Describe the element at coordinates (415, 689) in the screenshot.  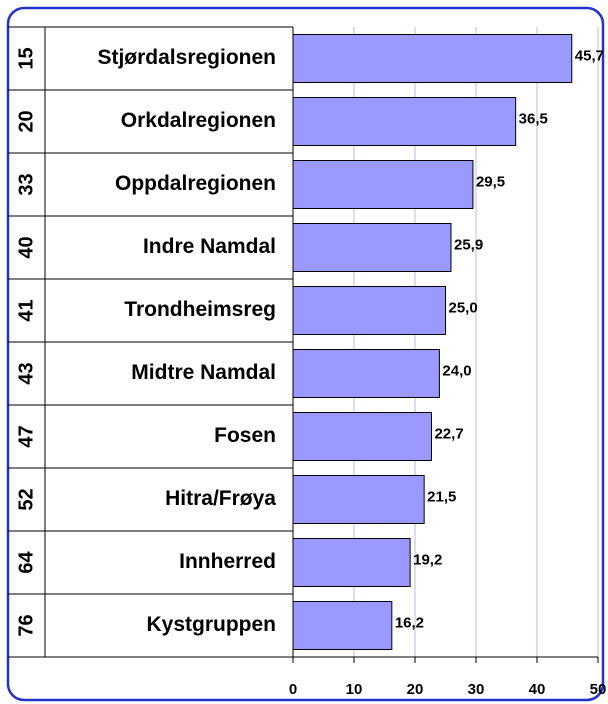
I see `x-tick-label: 20` at that location.